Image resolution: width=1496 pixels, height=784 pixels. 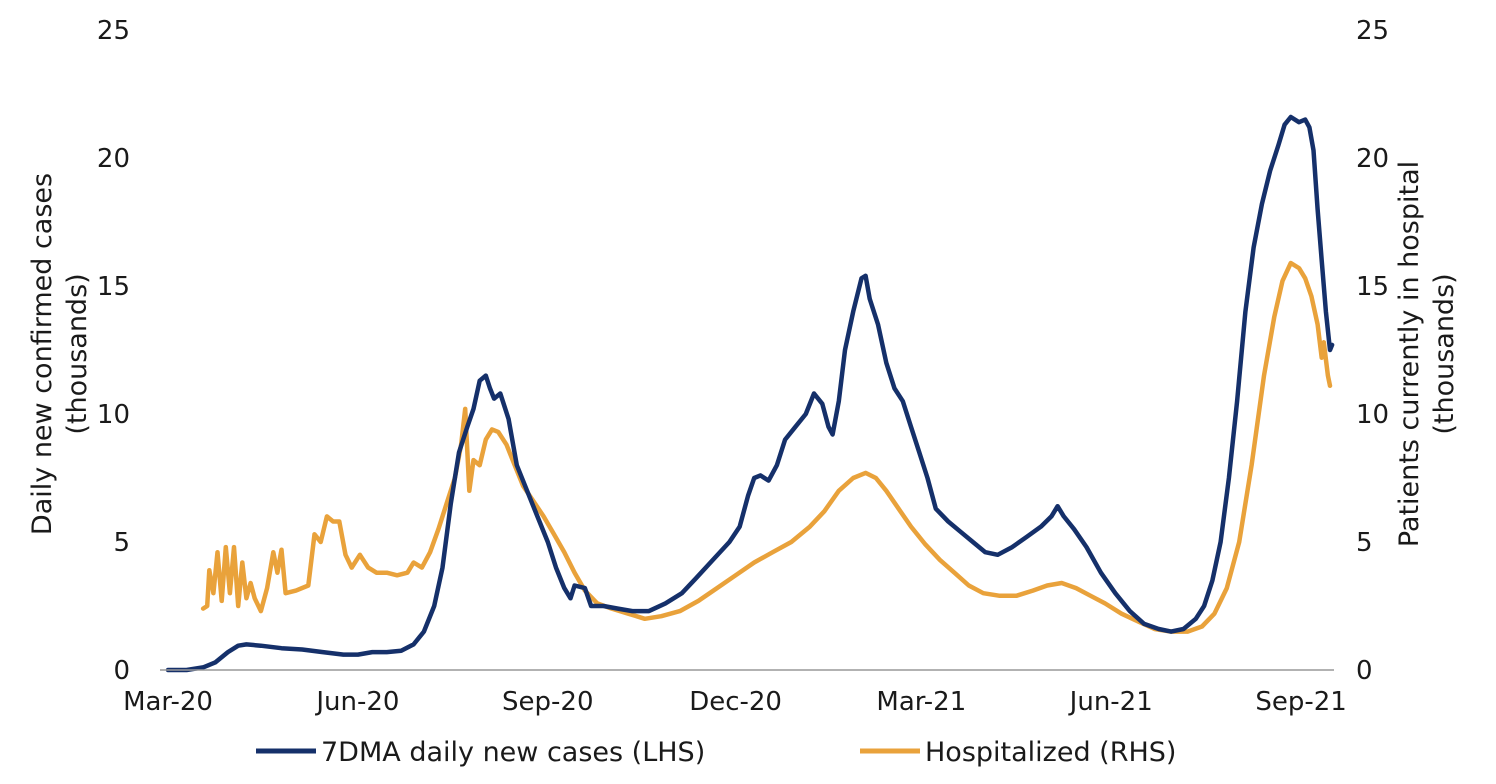 What do you see at coordinates (168, 702) in the screenshot?
I see `x-tick-label: Mar-20` at bounding box center [168, 702].